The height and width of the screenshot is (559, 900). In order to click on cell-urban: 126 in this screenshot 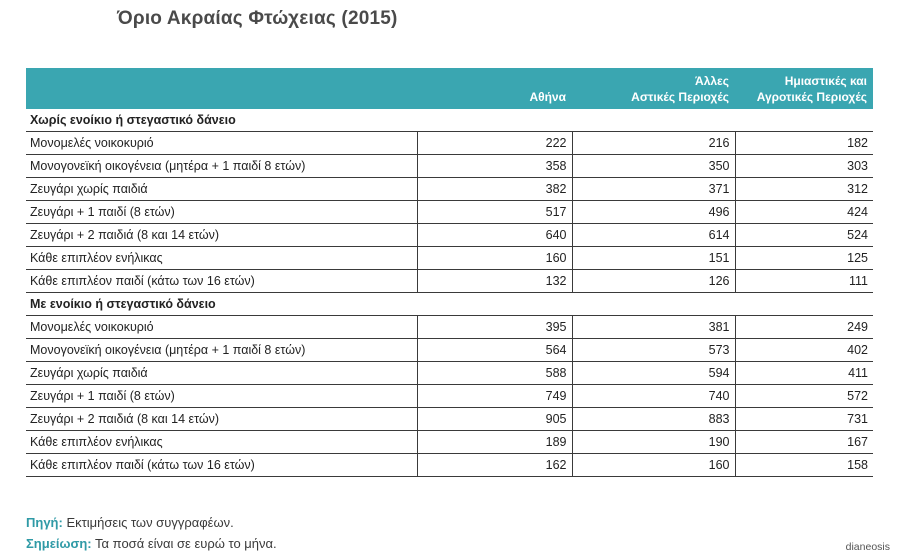, I will do `click(654, 281)`.